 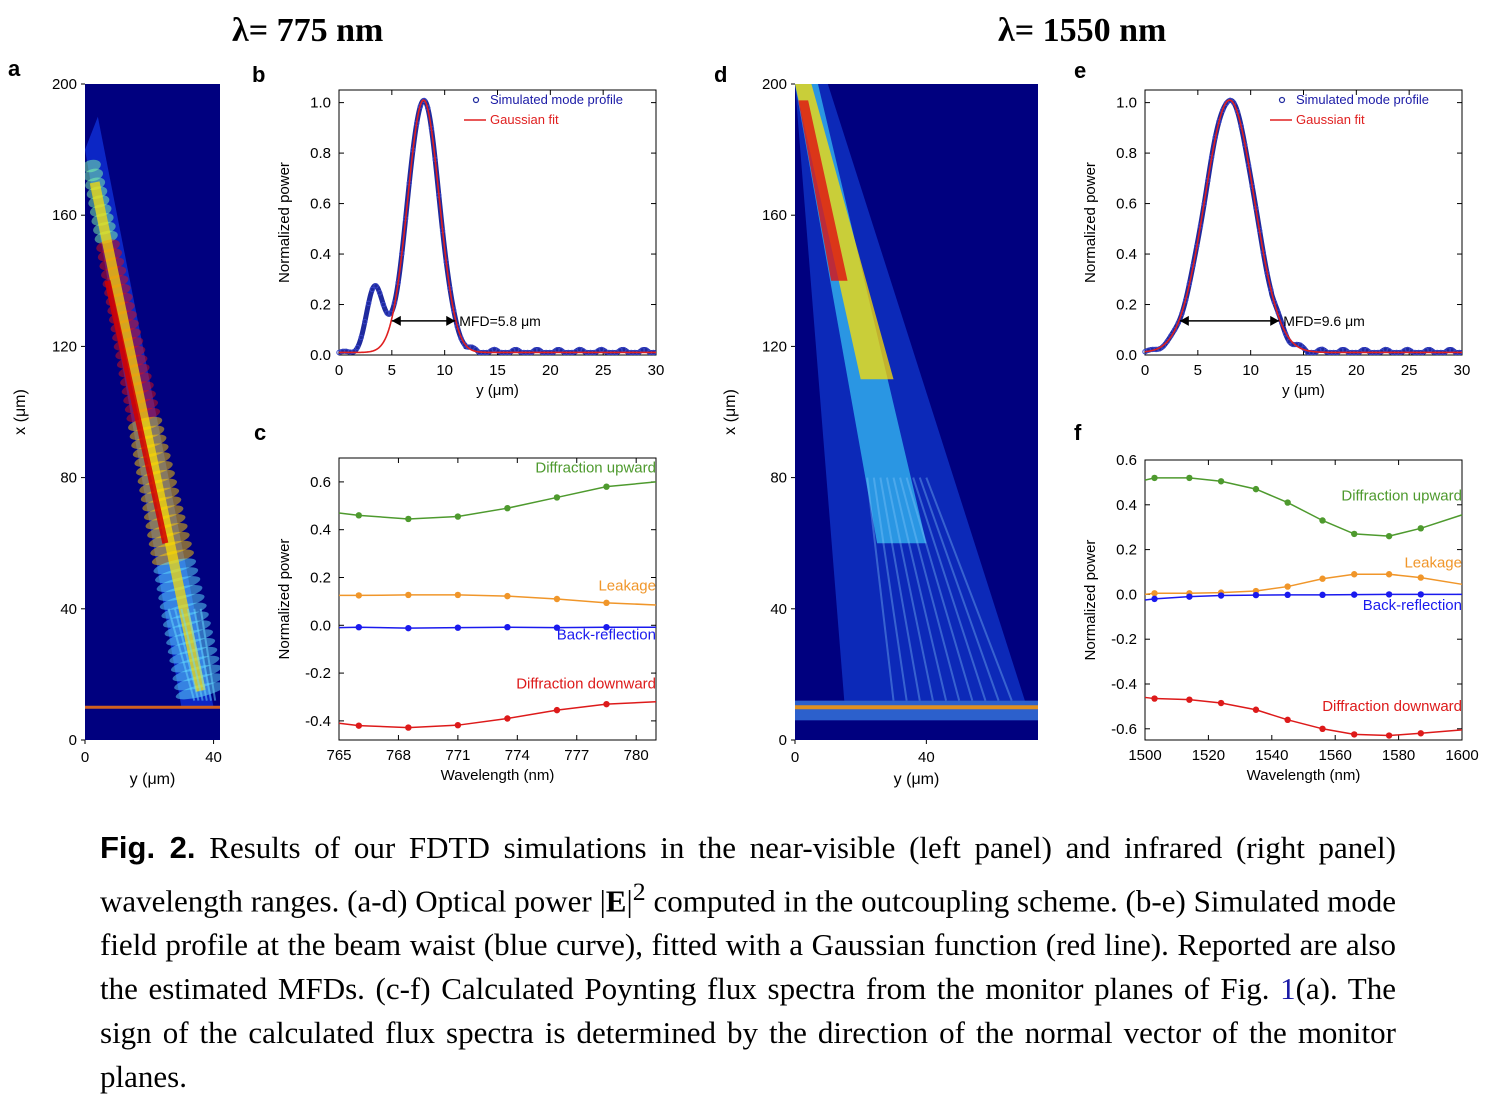 I want to click on series-label-f-1: Leakage, so click(x=1433, y=563).